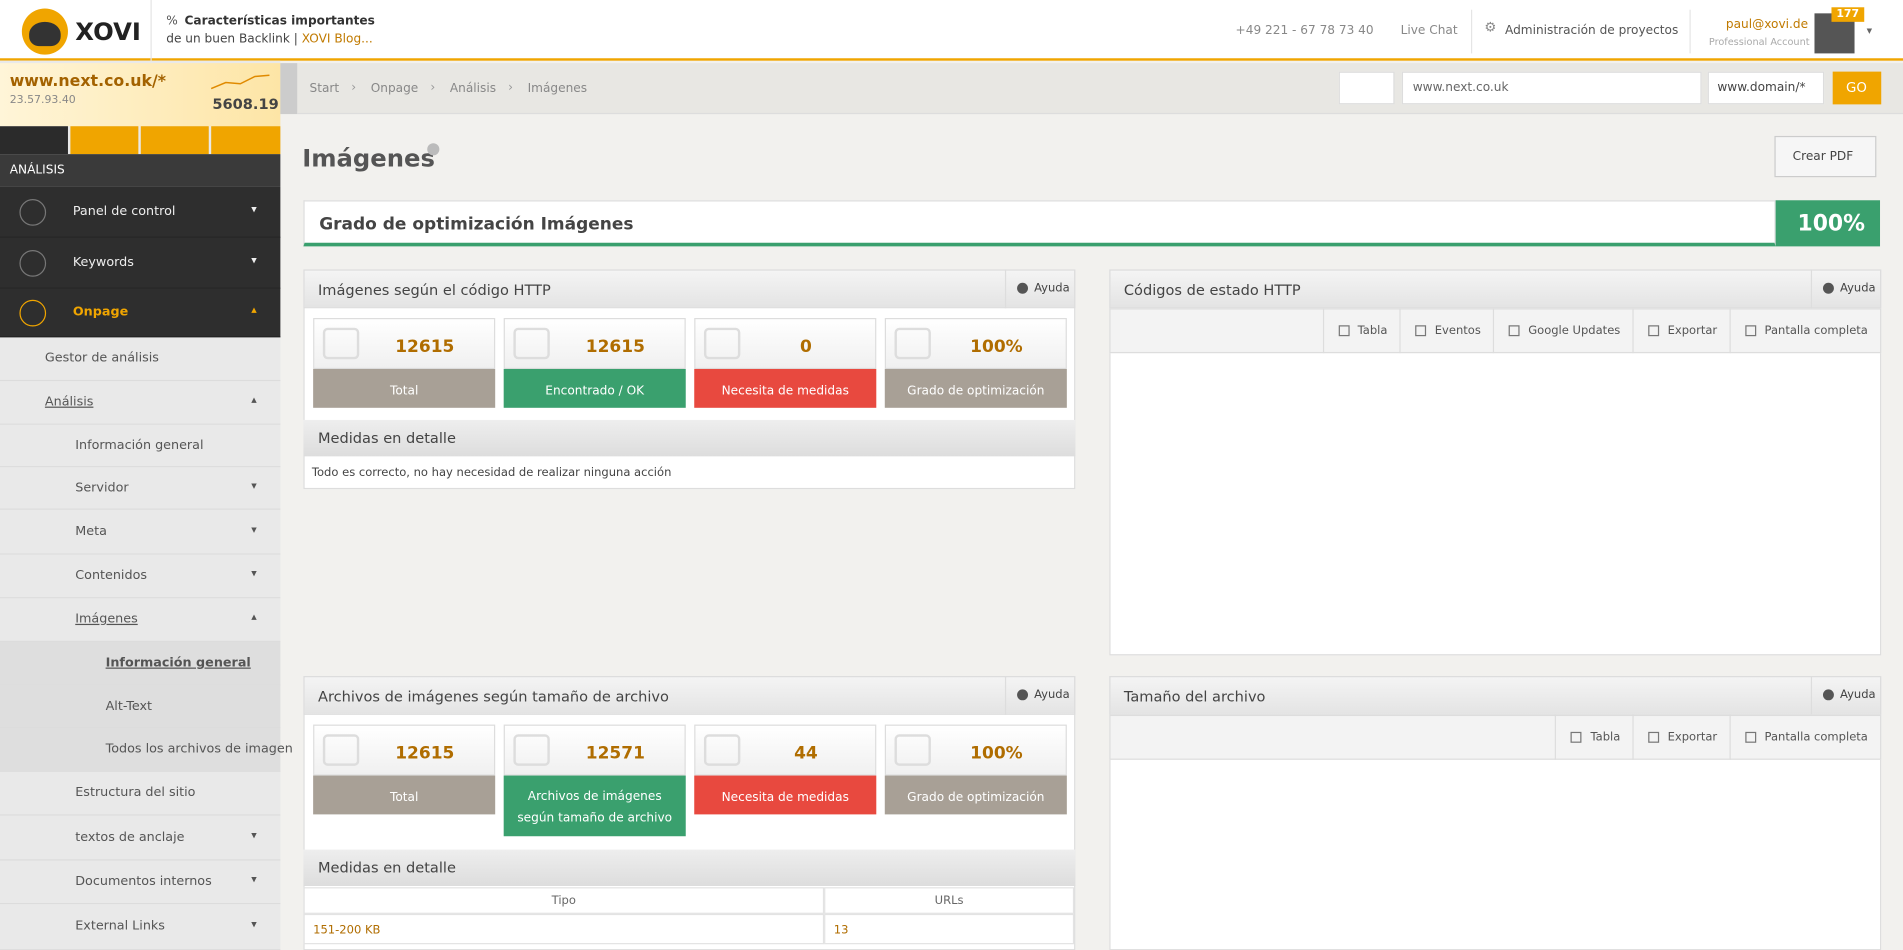 The height and width of the screenshot is (950, 1903). What do you see at coordinates (1304, 31) in the screenshot?
I see `phone: +49 221 - 67 78 73 40` at bounding box center [1304, 31].